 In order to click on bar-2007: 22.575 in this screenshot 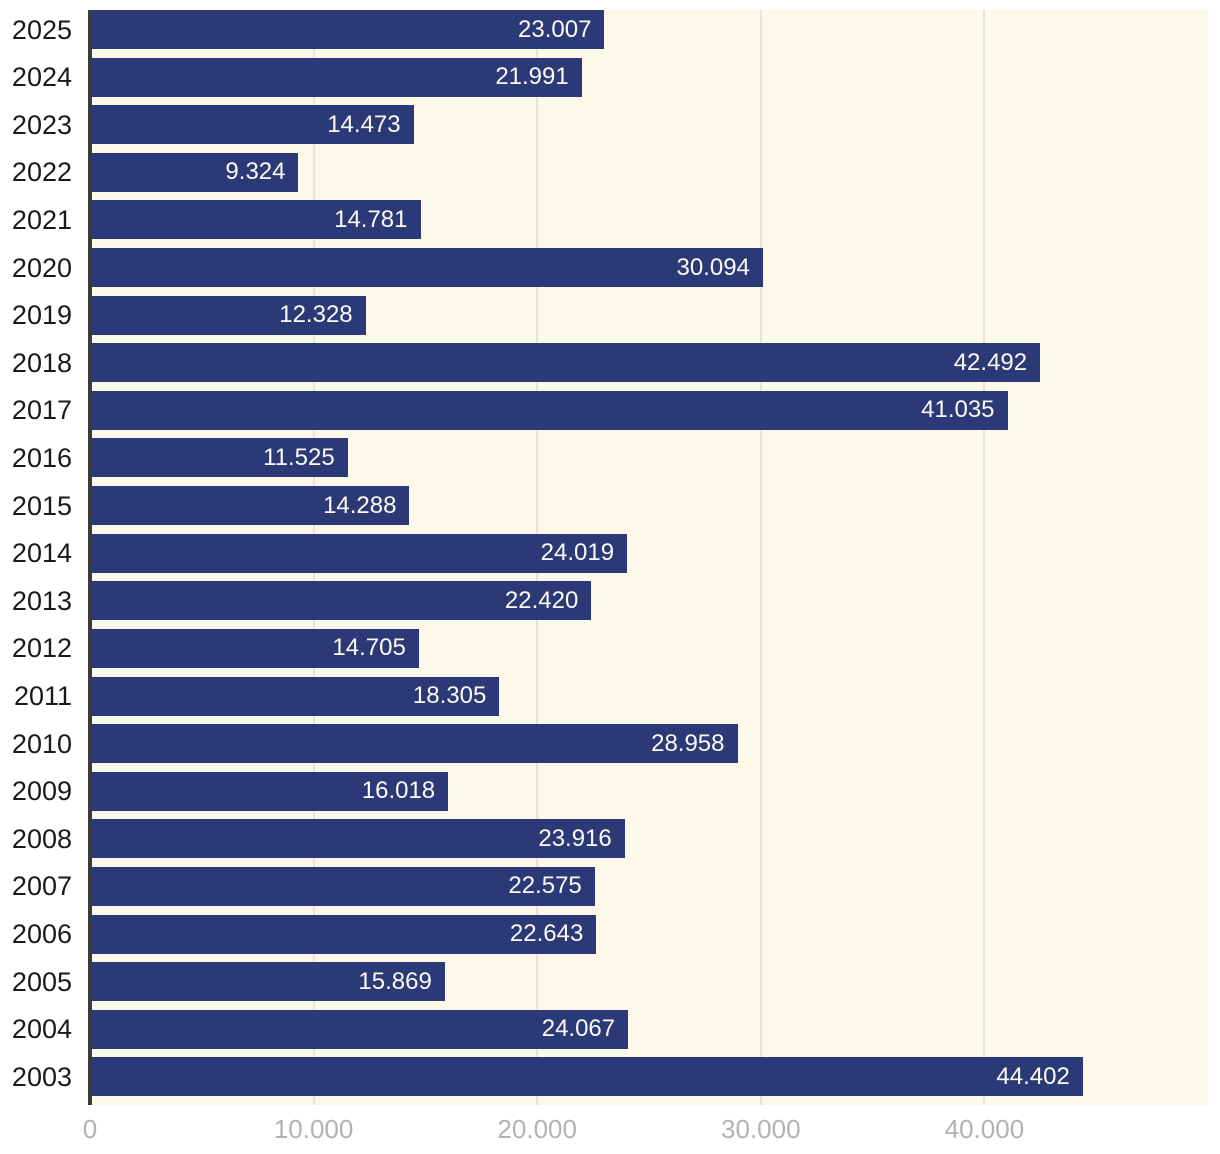, I will do `click(342, 886)`.